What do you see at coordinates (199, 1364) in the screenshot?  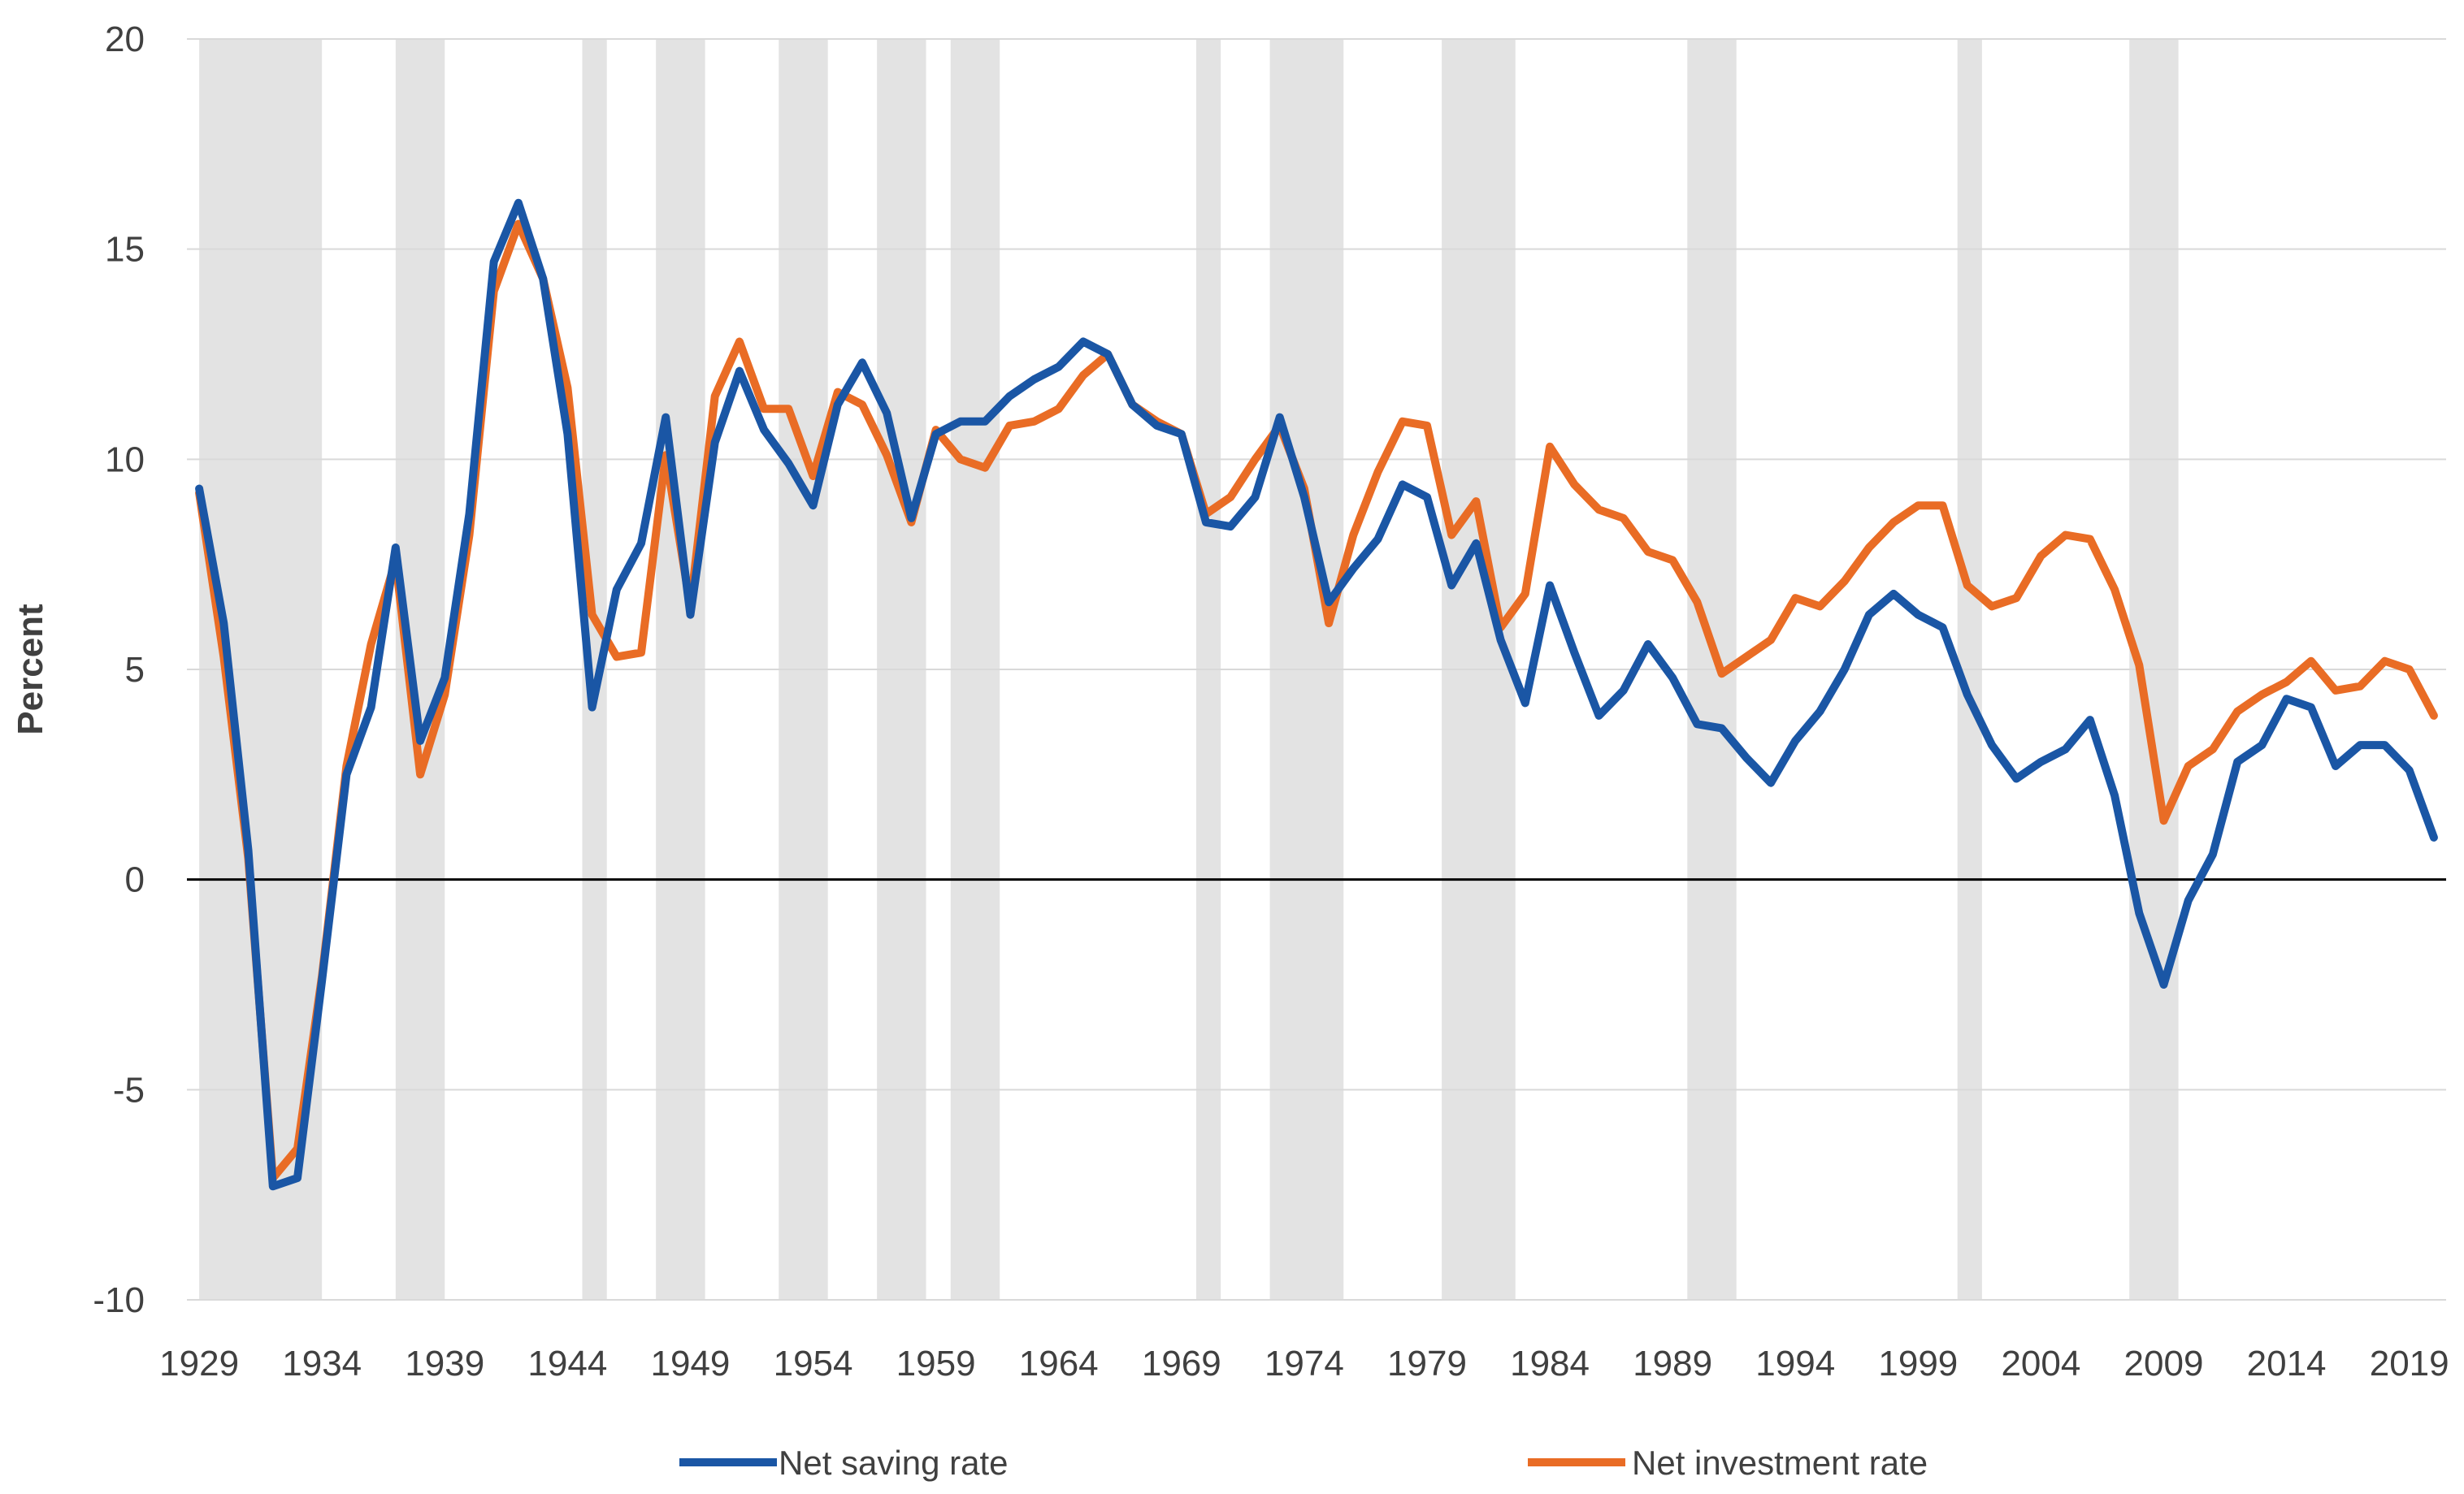 I see `x-tick-label: 1929` at bounding box center [199, 1364].